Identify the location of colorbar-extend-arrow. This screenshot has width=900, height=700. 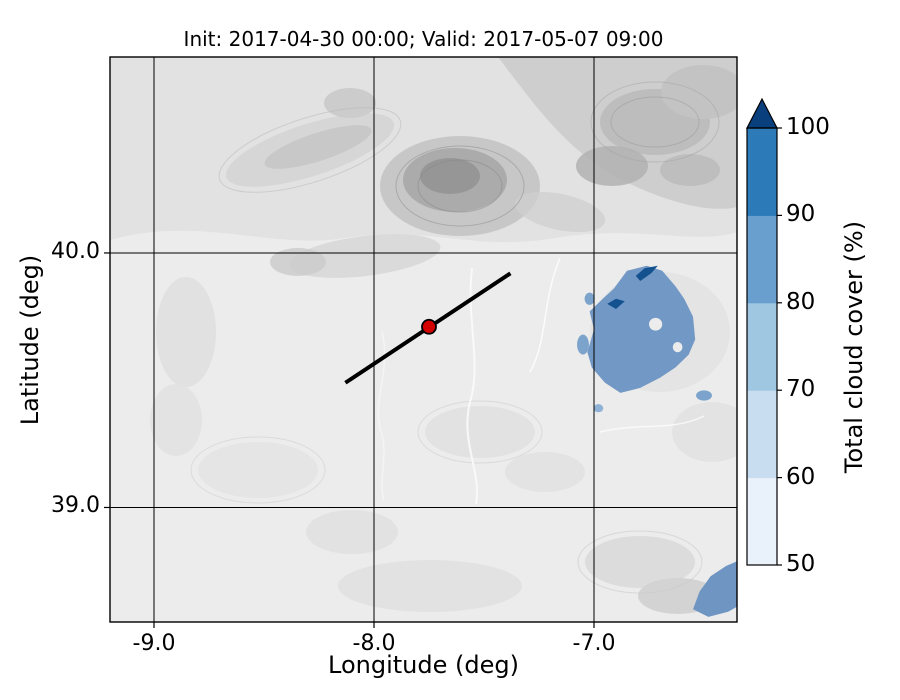
(762, 113).